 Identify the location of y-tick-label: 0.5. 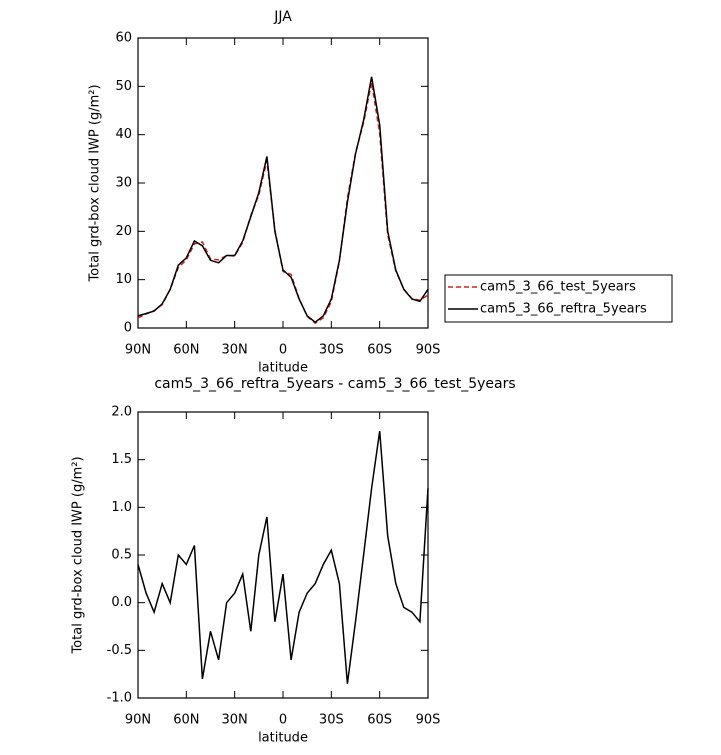
(121, 555).